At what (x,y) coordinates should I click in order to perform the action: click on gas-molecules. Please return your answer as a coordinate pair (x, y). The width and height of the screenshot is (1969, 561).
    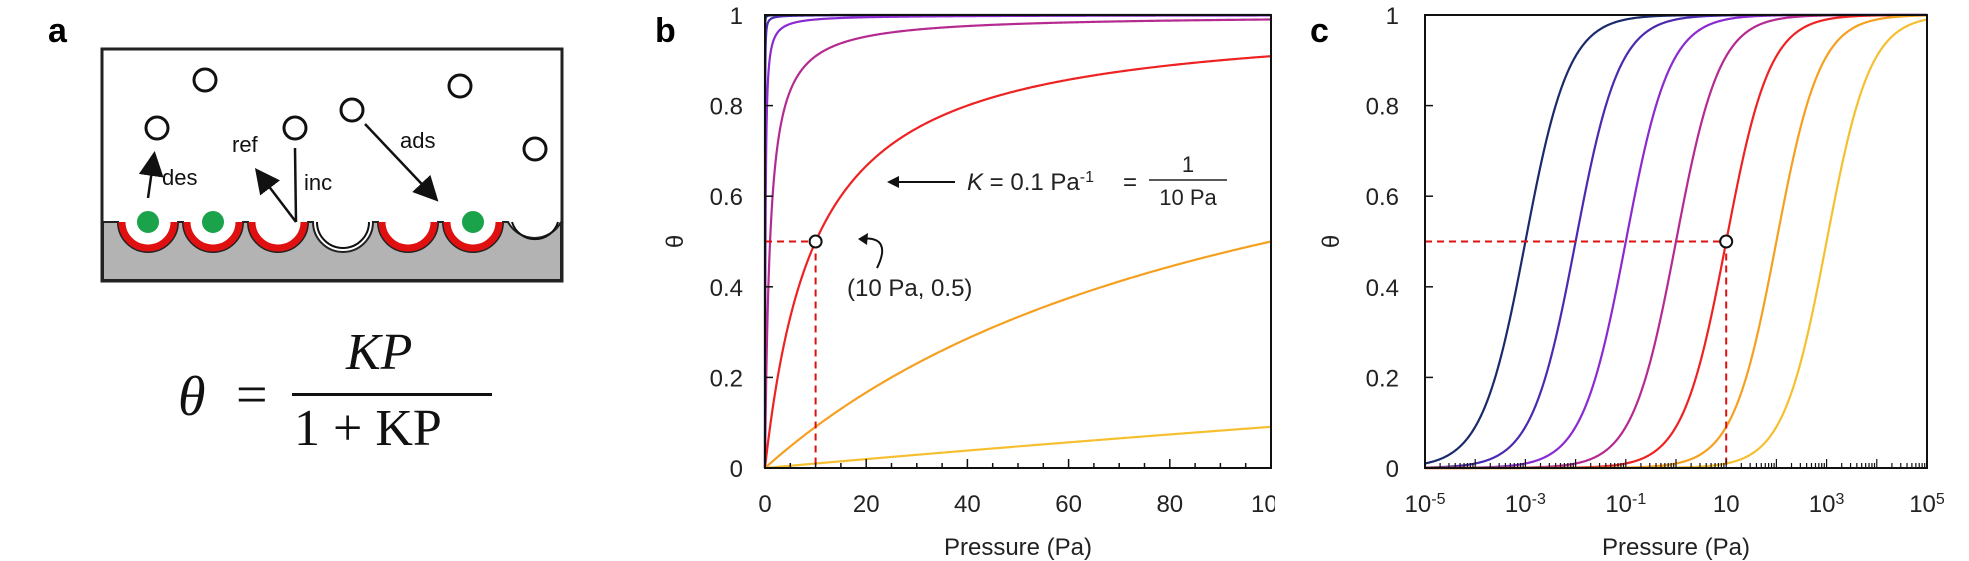
    Looking at the image, I should click on (346, 114).